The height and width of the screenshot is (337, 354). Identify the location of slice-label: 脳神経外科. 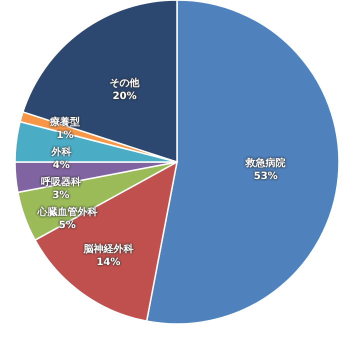
(108, 249).